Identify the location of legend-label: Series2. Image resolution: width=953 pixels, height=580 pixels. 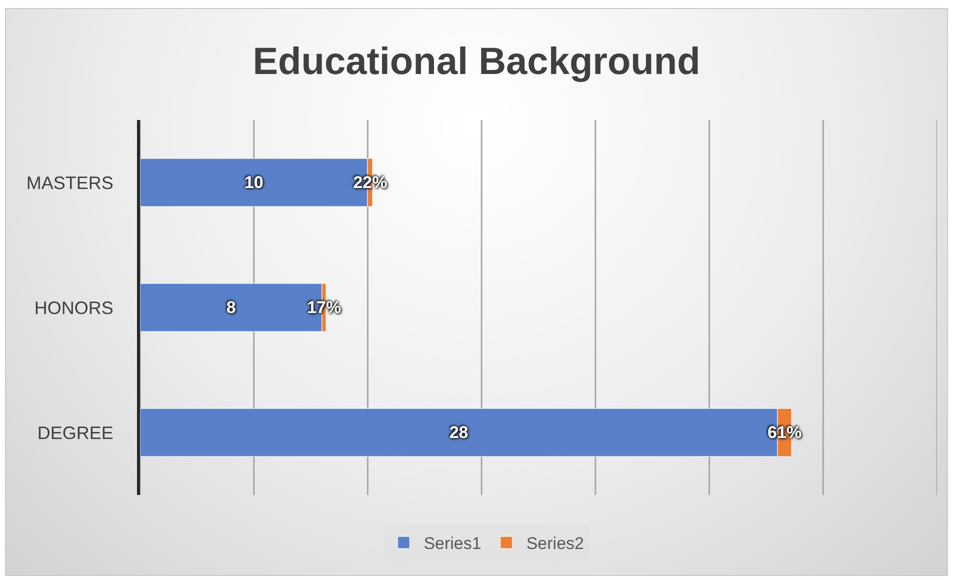
(555, 544).